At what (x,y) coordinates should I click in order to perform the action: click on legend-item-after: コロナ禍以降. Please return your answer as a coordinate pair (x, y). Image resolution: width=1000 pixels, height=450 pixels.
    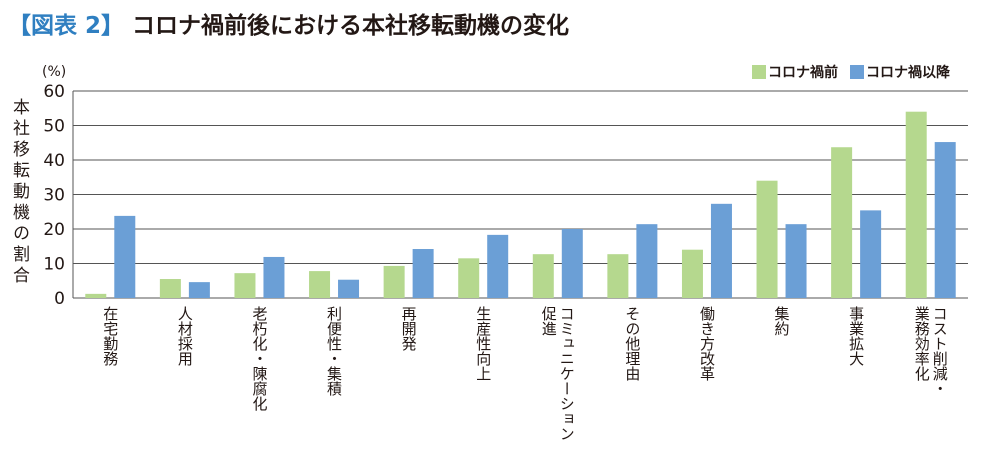
    Looking at the image, I should click on (900, 72).